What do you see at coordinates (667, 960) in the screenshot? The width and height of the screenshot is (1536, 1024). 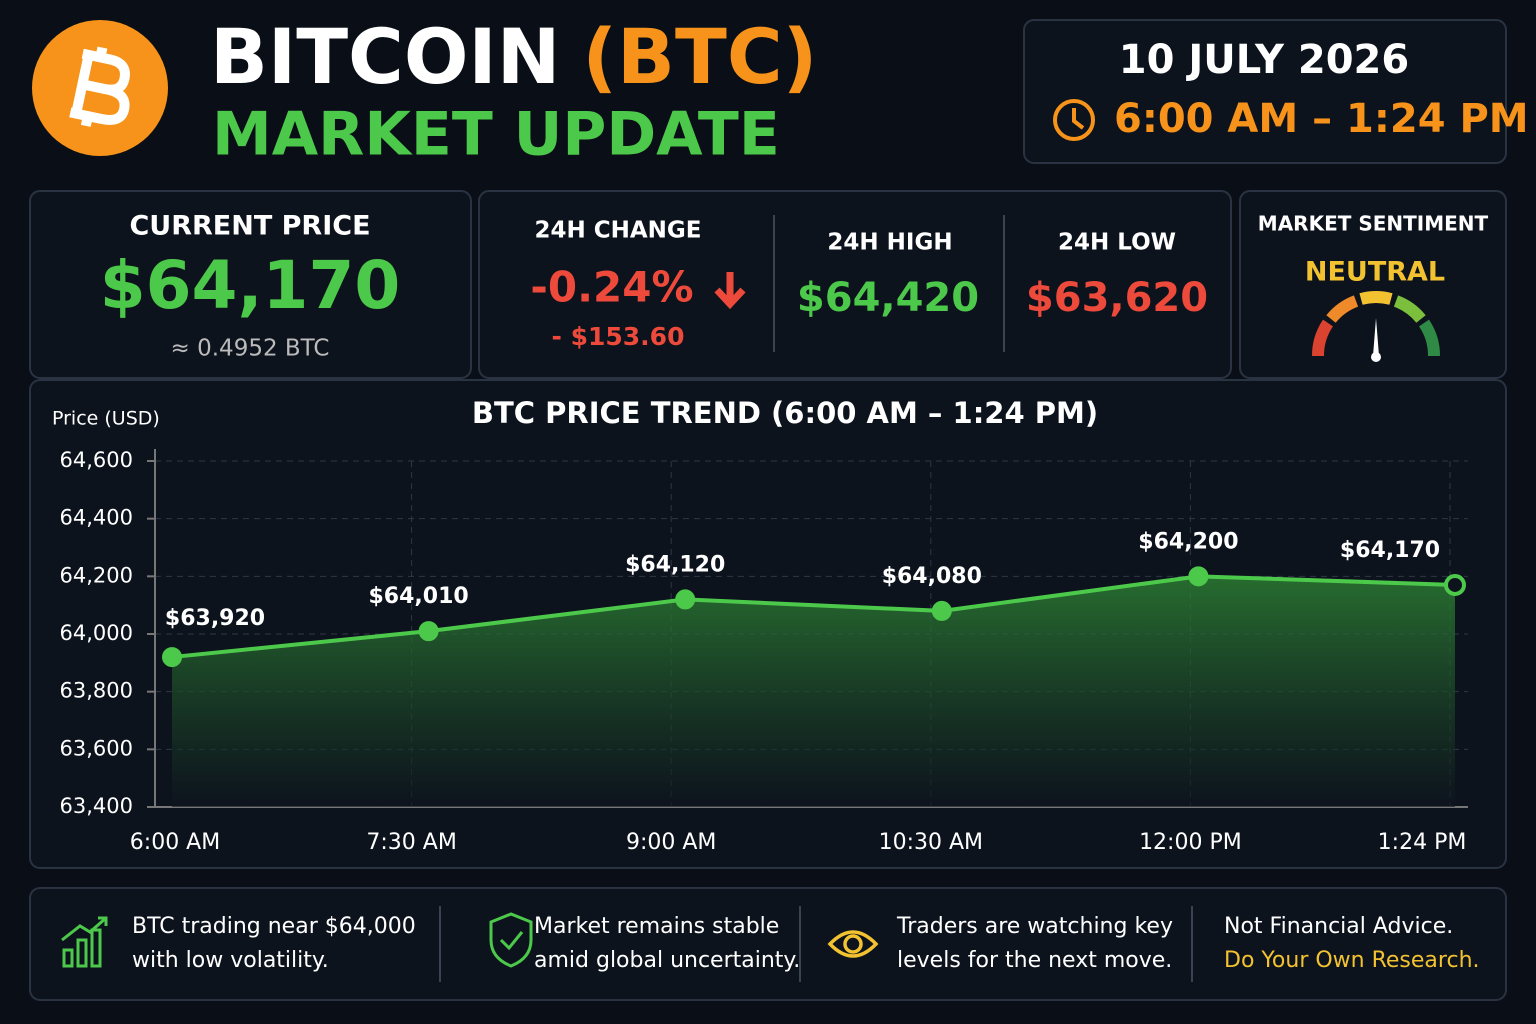 I see `footer-line: amid global uncertainty.` at bounding box center [667, 960].